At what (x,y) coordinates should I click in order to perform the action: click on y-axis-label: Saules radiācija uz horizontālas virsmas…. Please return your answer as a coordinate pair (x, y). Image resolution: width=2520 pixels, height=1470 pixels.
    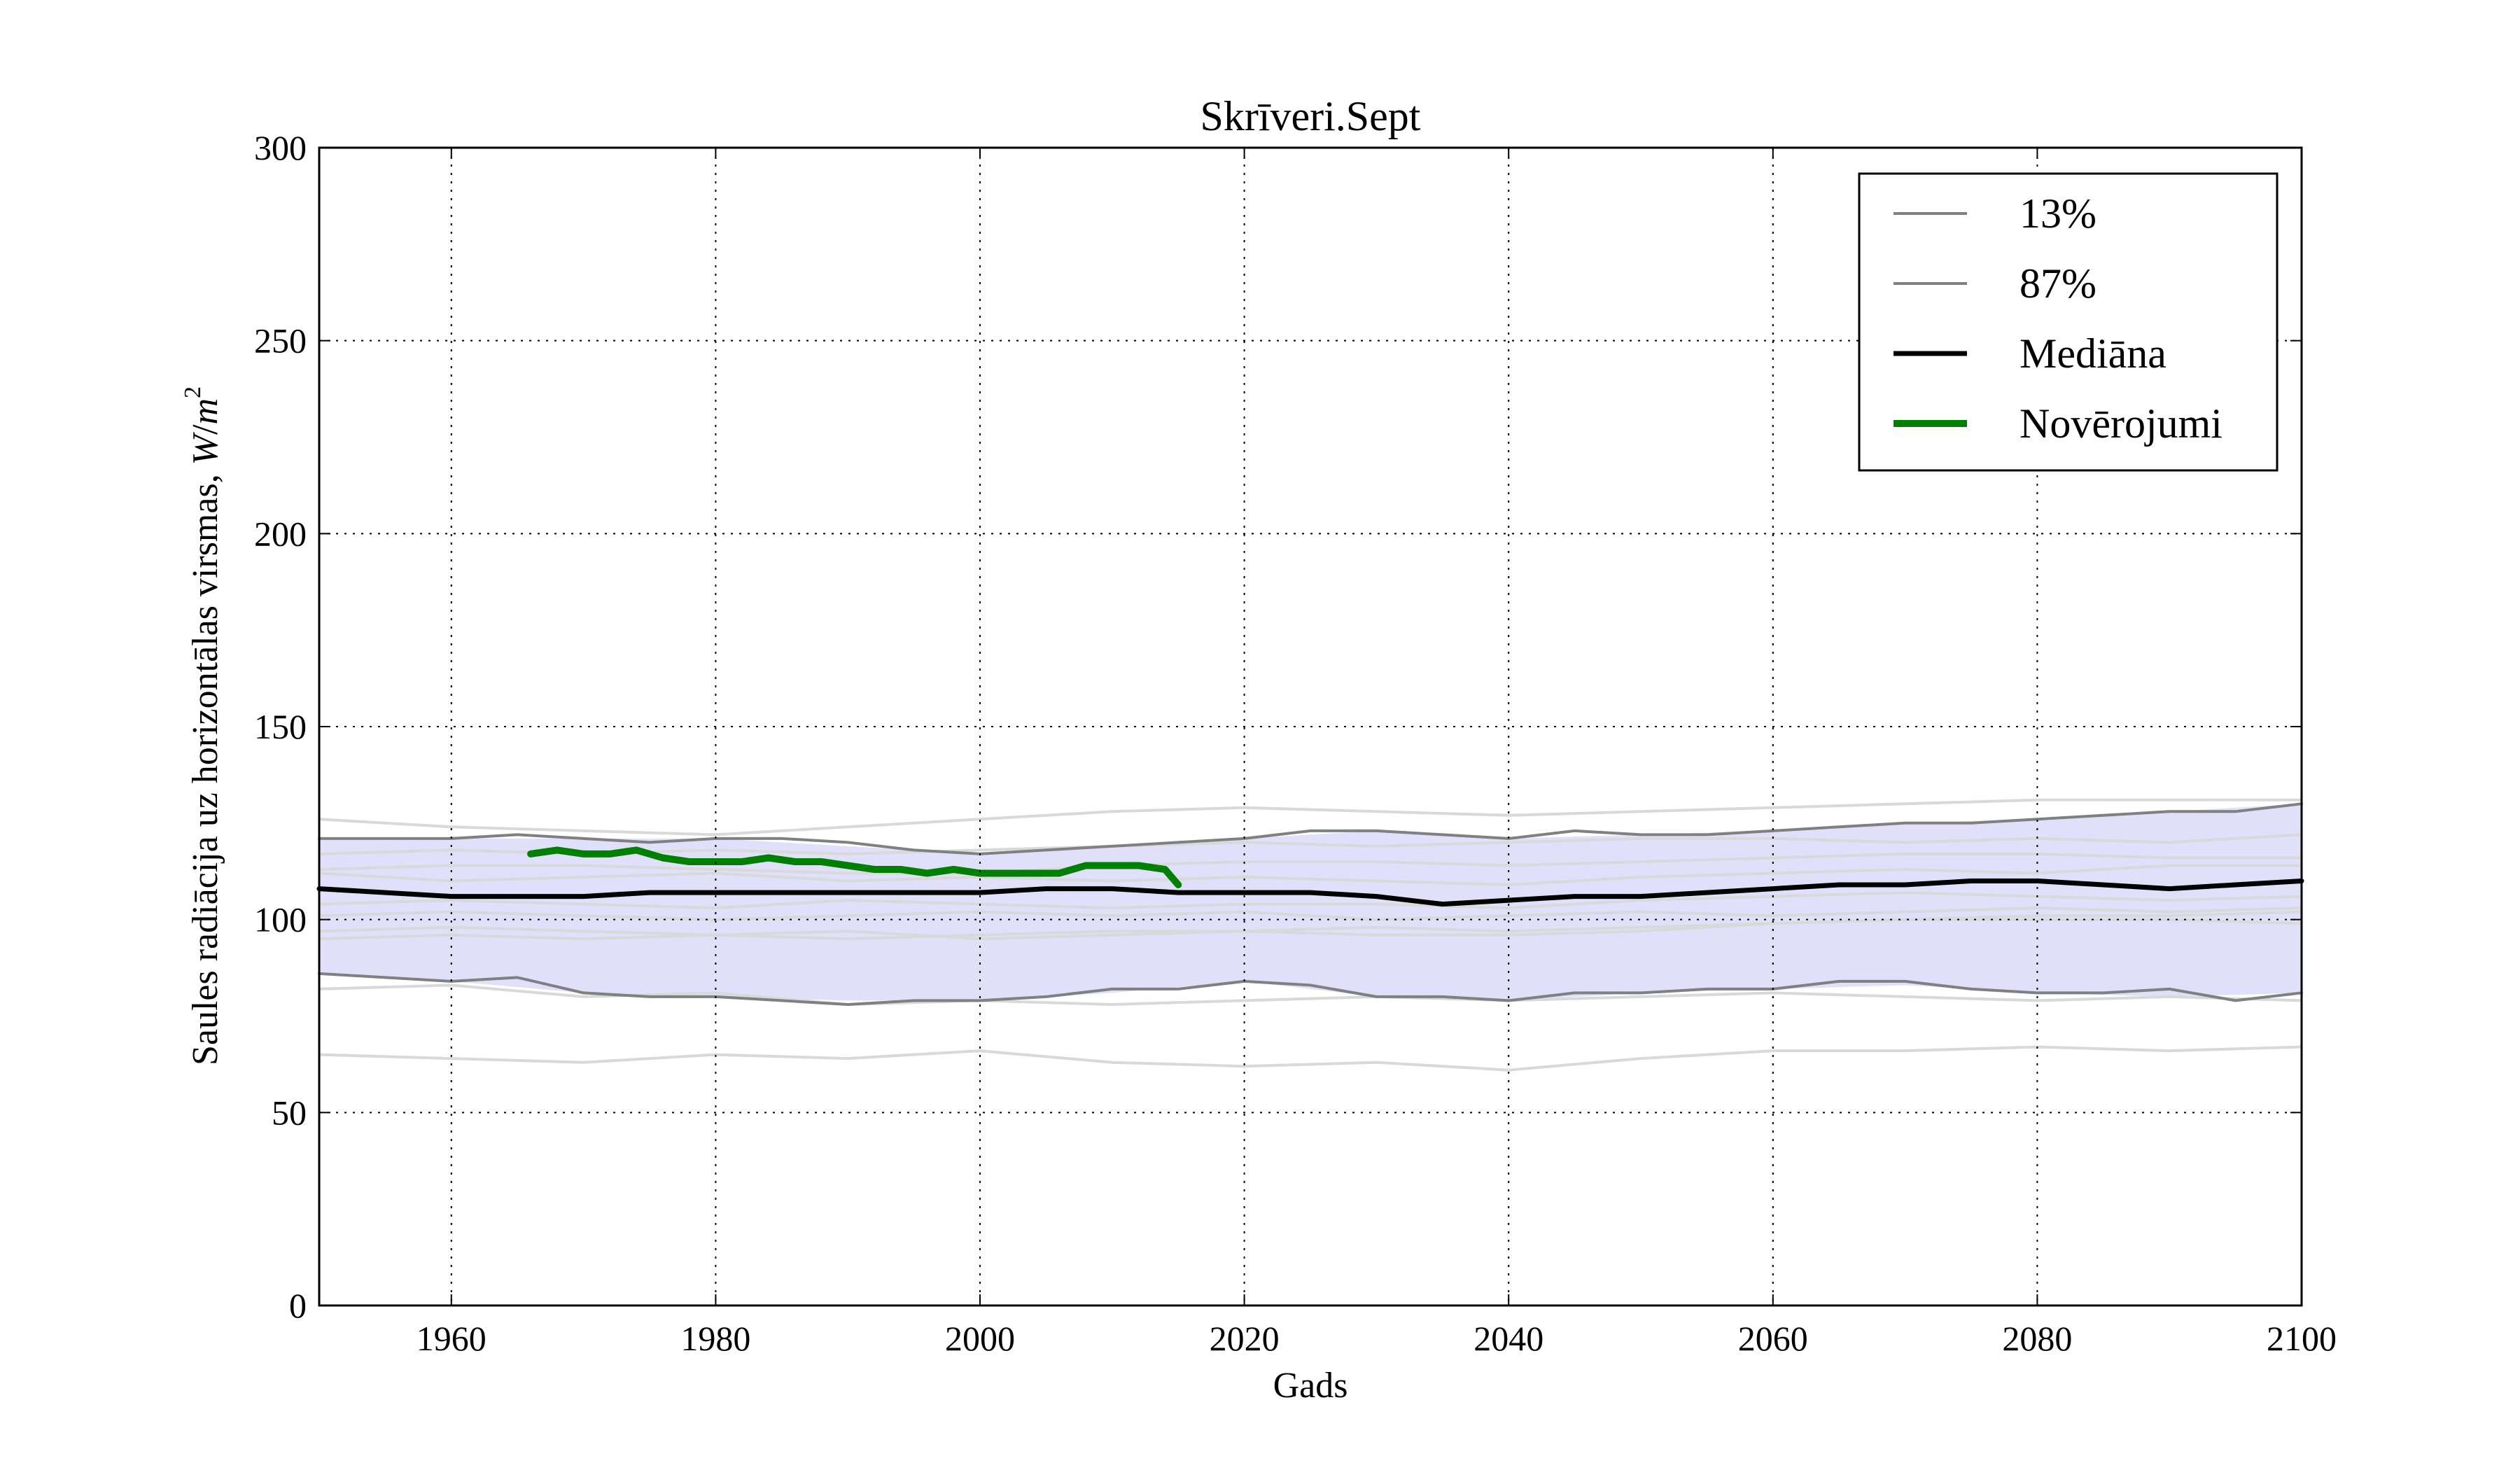
    Looking at the image, I should click on (202, 725).